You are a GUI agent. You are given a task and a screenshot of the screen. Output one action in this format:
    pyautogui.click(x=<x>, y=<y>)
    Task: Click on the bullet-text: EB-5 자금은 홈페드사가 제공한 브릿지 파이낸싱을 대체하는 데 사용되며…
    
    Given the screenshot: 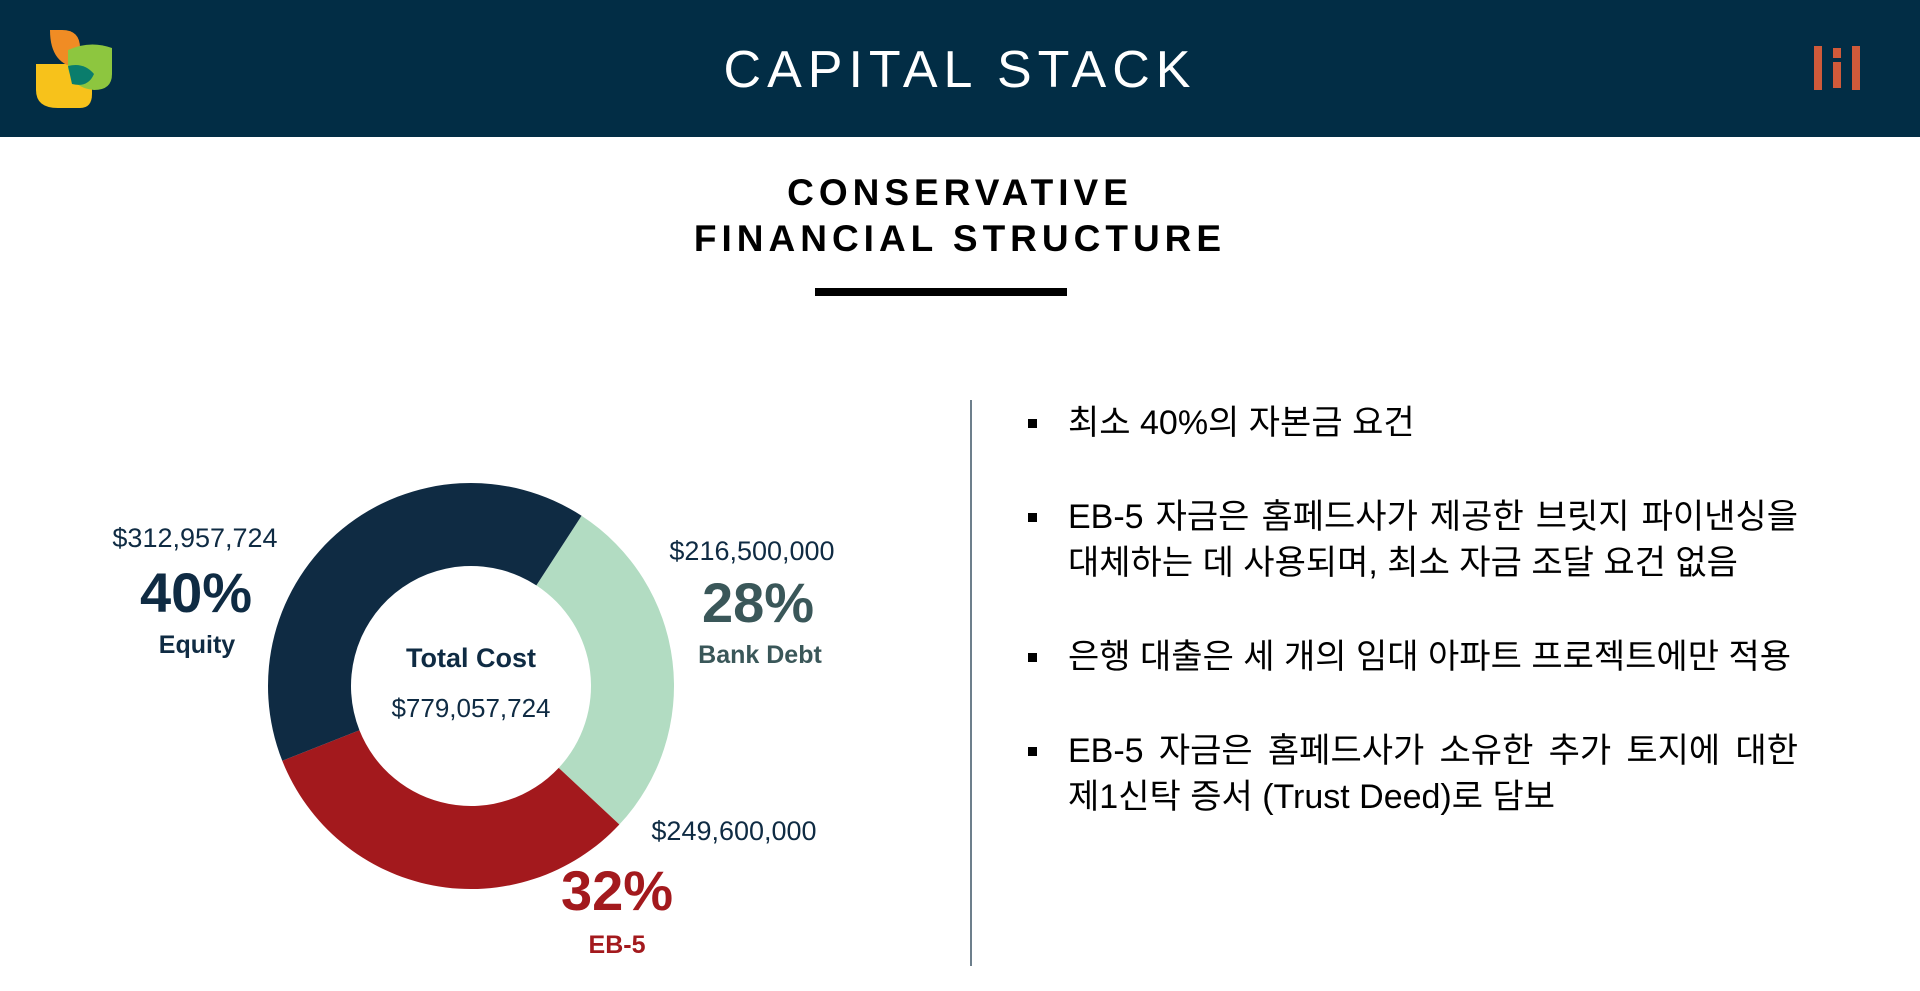 What is the action you would take?
    pyautogui.click(x=1433, y=540)
    